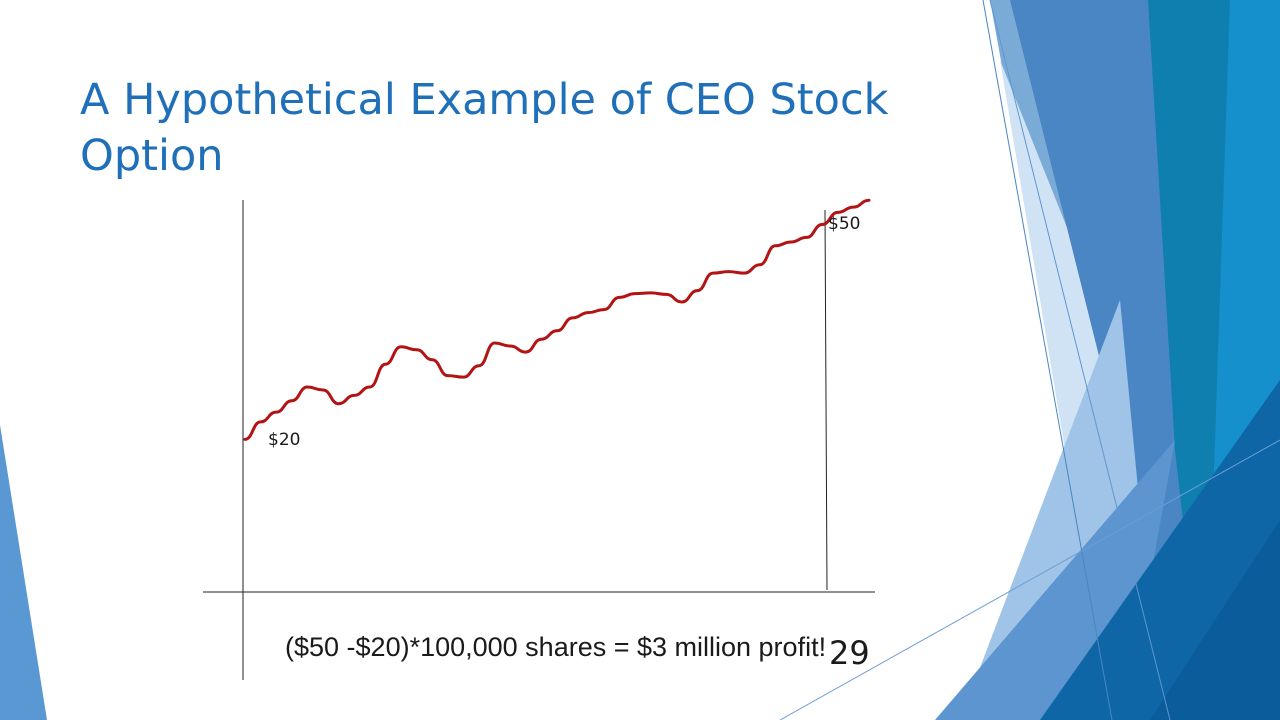  I want to click on decor-shard-corner, so click(1215, 620).